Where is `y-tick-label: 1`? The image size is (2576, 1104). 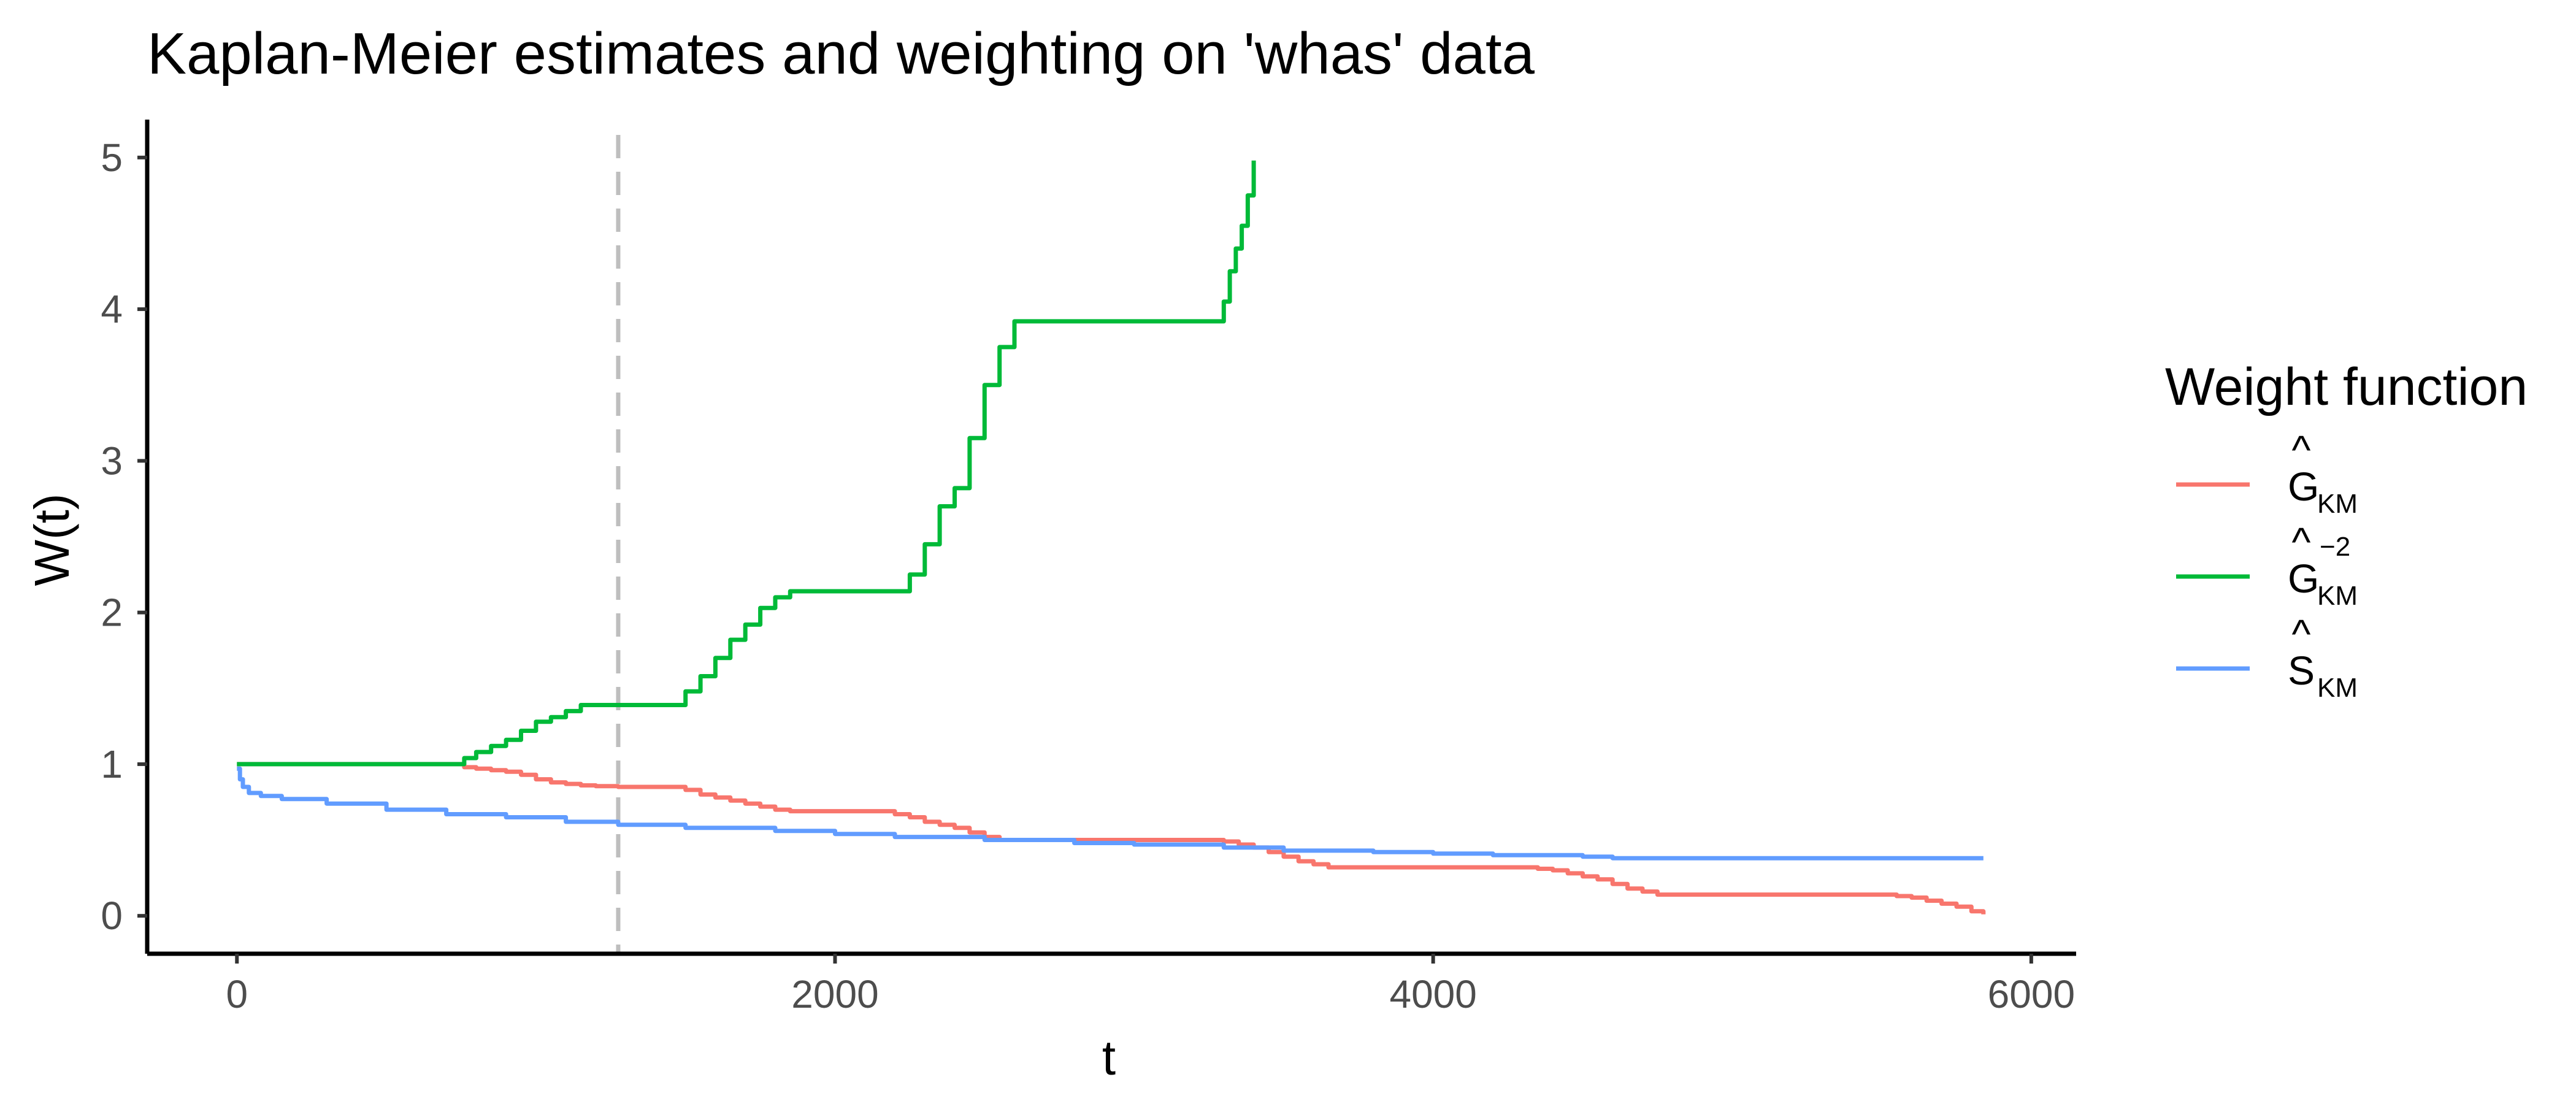 y-tick-label: 1 is located at coordinates (112, 764).